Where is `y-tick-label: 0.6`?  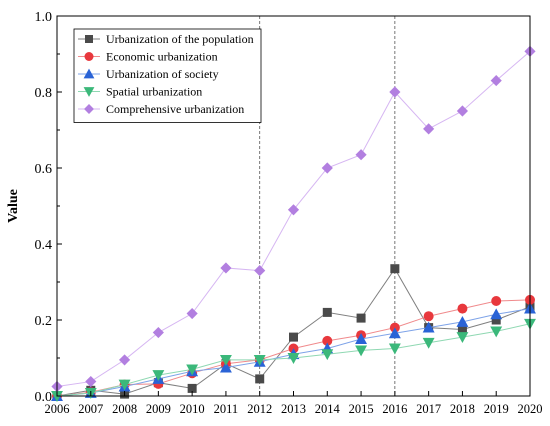
y-tick-label: 0.6 is located at coordinates (44, 169).